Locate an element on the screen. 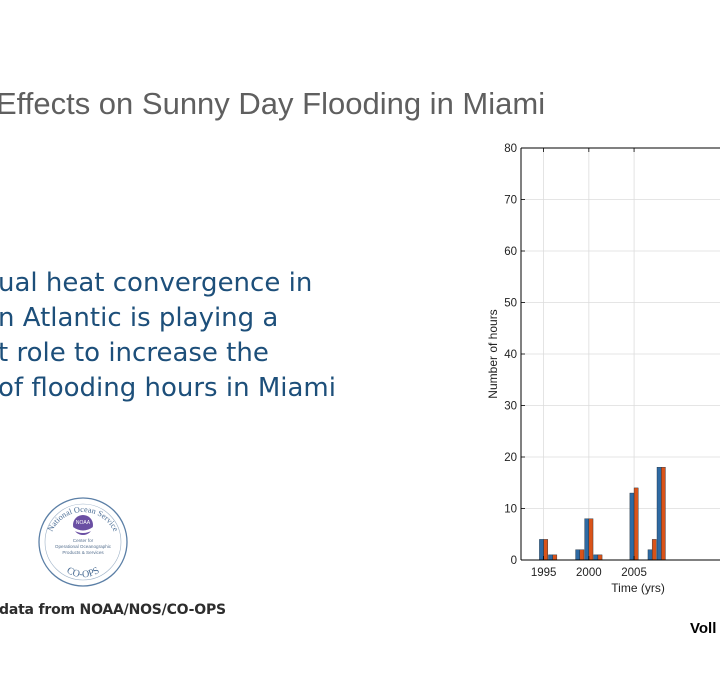 The width and height of the screenshot is (720, 675). body-line: t role to increase the is located at coordinates (134, 353).